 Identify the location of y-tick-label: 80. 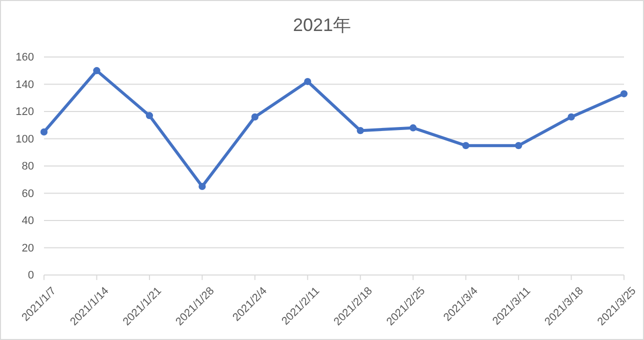
(28, 166).